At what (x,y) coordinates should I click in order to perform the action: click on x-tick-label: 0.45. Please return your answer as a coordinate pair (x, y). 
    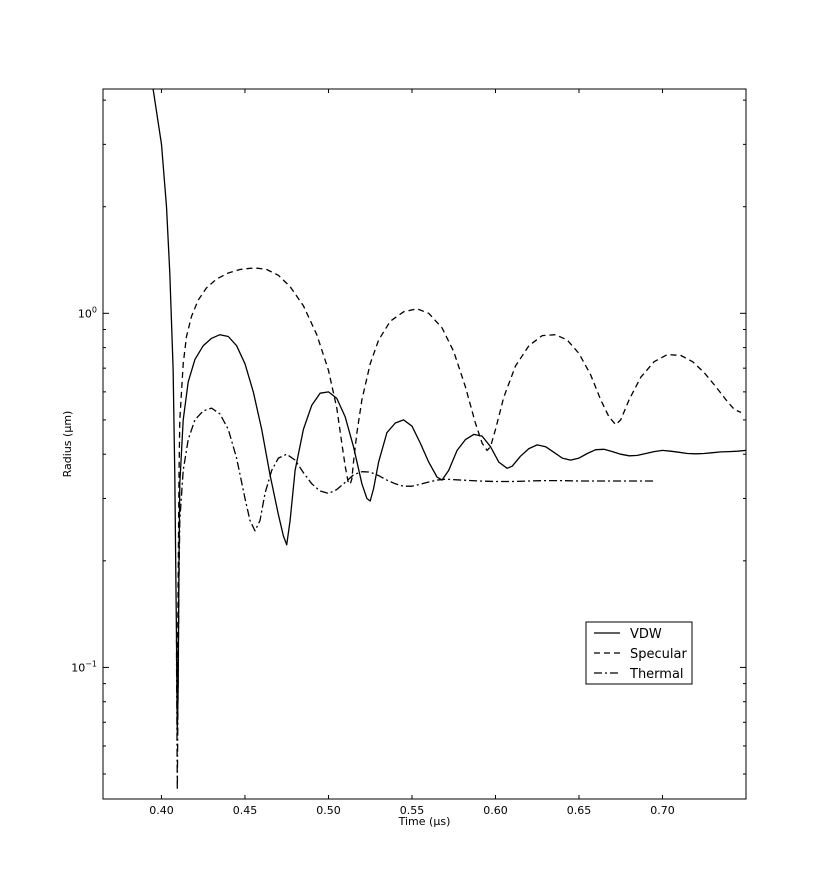
    Looking at the image, I should click on (245, 810).